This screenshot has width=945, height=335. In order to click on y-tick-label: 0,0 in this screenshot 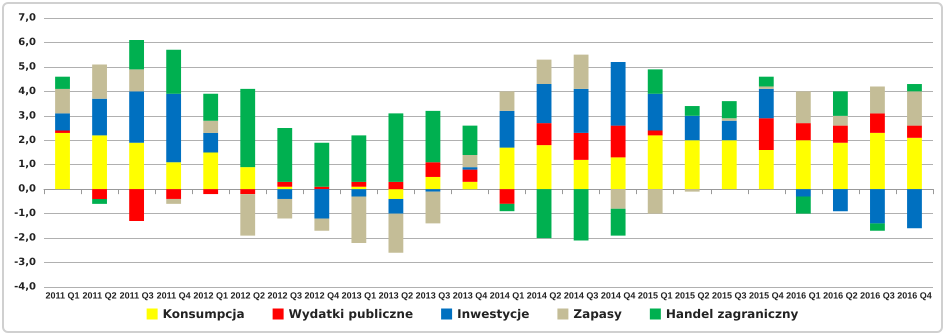, I will do `click(27, 189)`.